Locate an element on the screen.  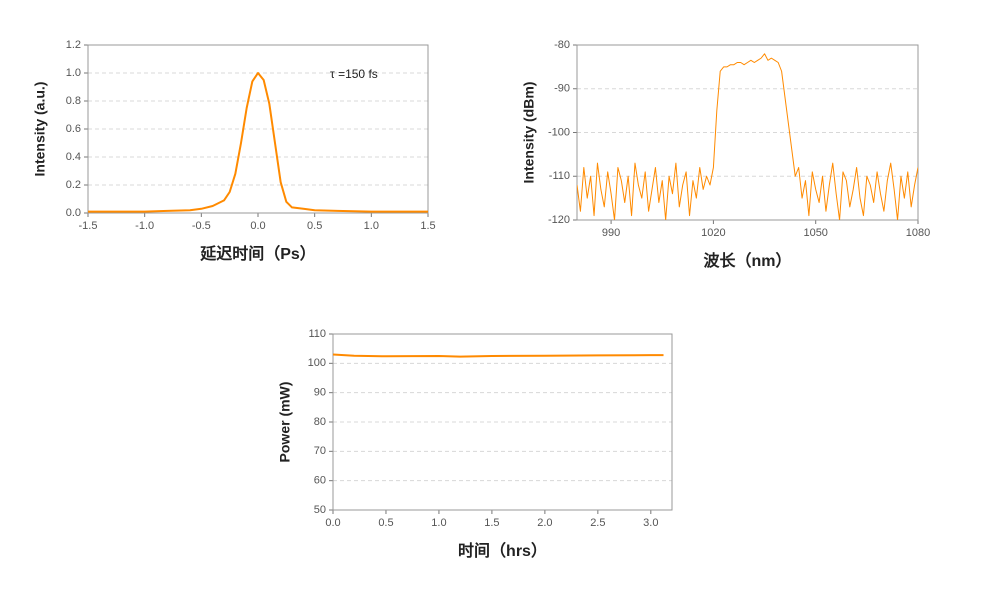
y-tick-label: -90 is located at coordinates (562, 89).